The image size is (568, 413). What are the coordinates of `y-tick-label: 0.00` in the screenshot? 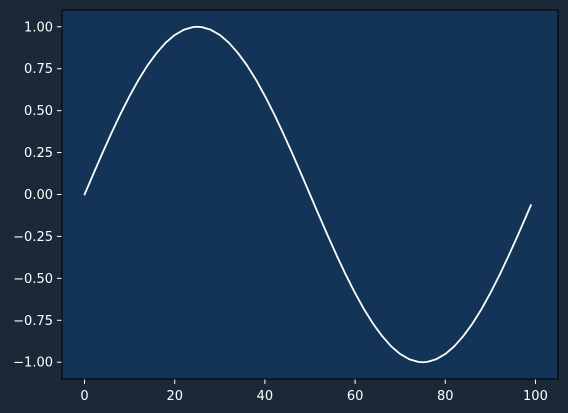 It's located at (38, 195).